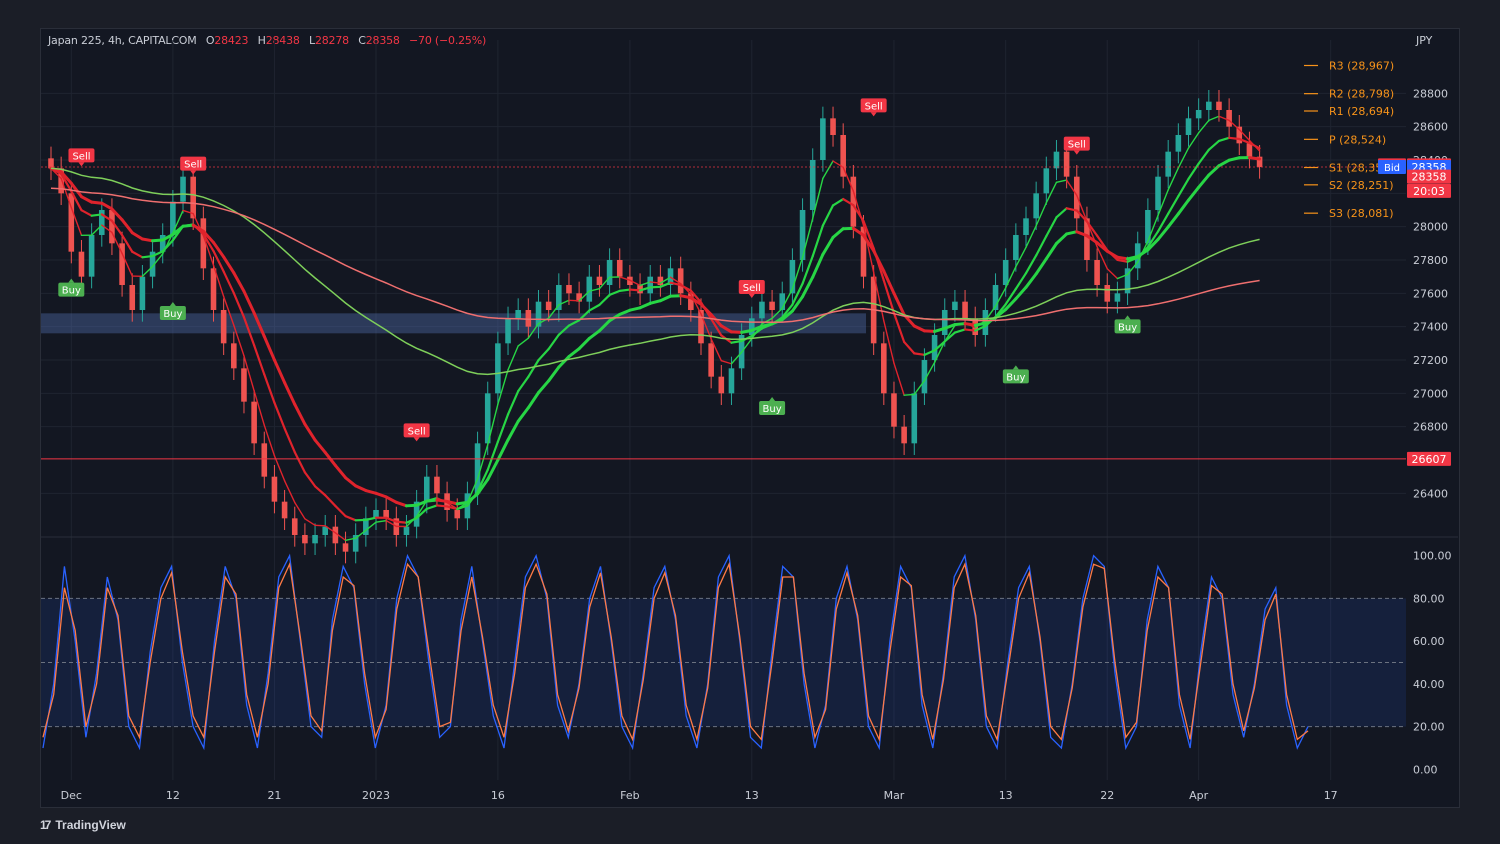 The width and height of the screenshot is (1500, 844). I want to click on price-tick-label: 26400, so click(1430, 493).